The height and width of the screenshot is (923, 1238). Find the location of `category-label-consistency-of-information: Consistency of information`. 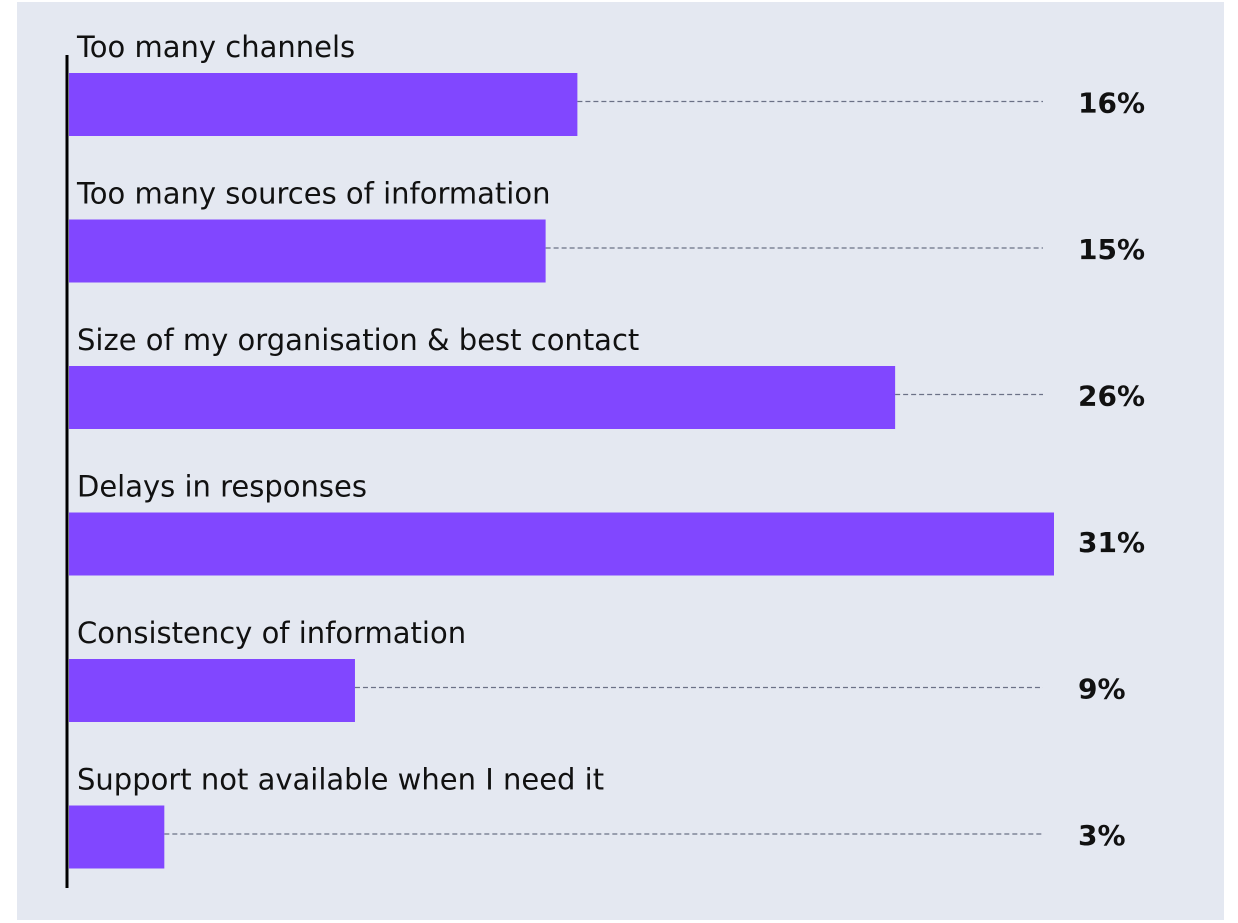

category-label-consistency-of-information: Consistency of information is located at coordinates (271, 633).